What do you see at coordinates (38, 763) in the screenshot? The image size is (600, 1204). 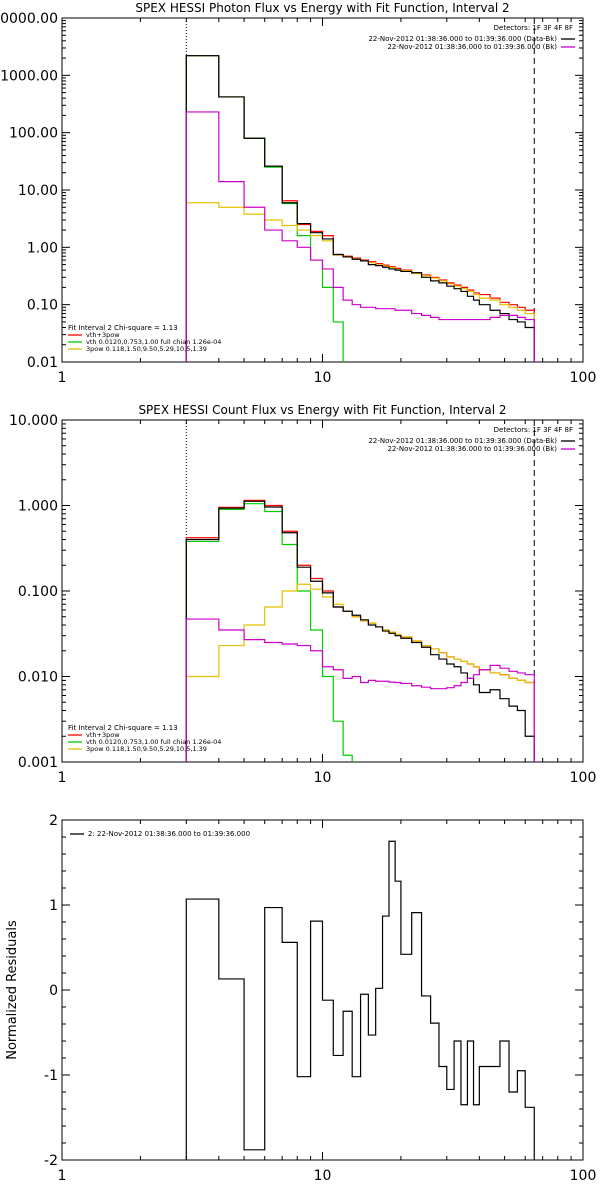 I see `y-tick-label: 0.001` at bounding box center [38, 763].